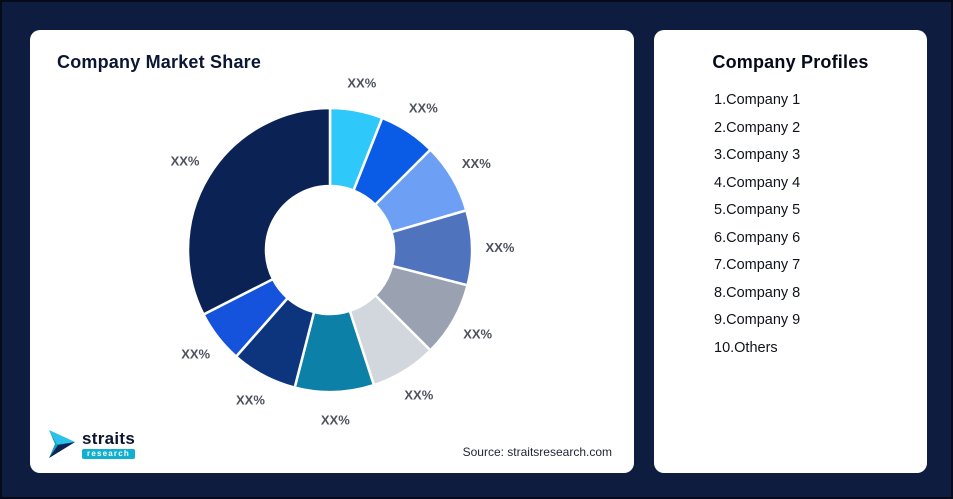 This screenshot has height=499, width=953. What do you see at coordinates (757, 182) in the screenshot?
I see `company-list-item: 4.Company 4` at bounding box center [757, 182].